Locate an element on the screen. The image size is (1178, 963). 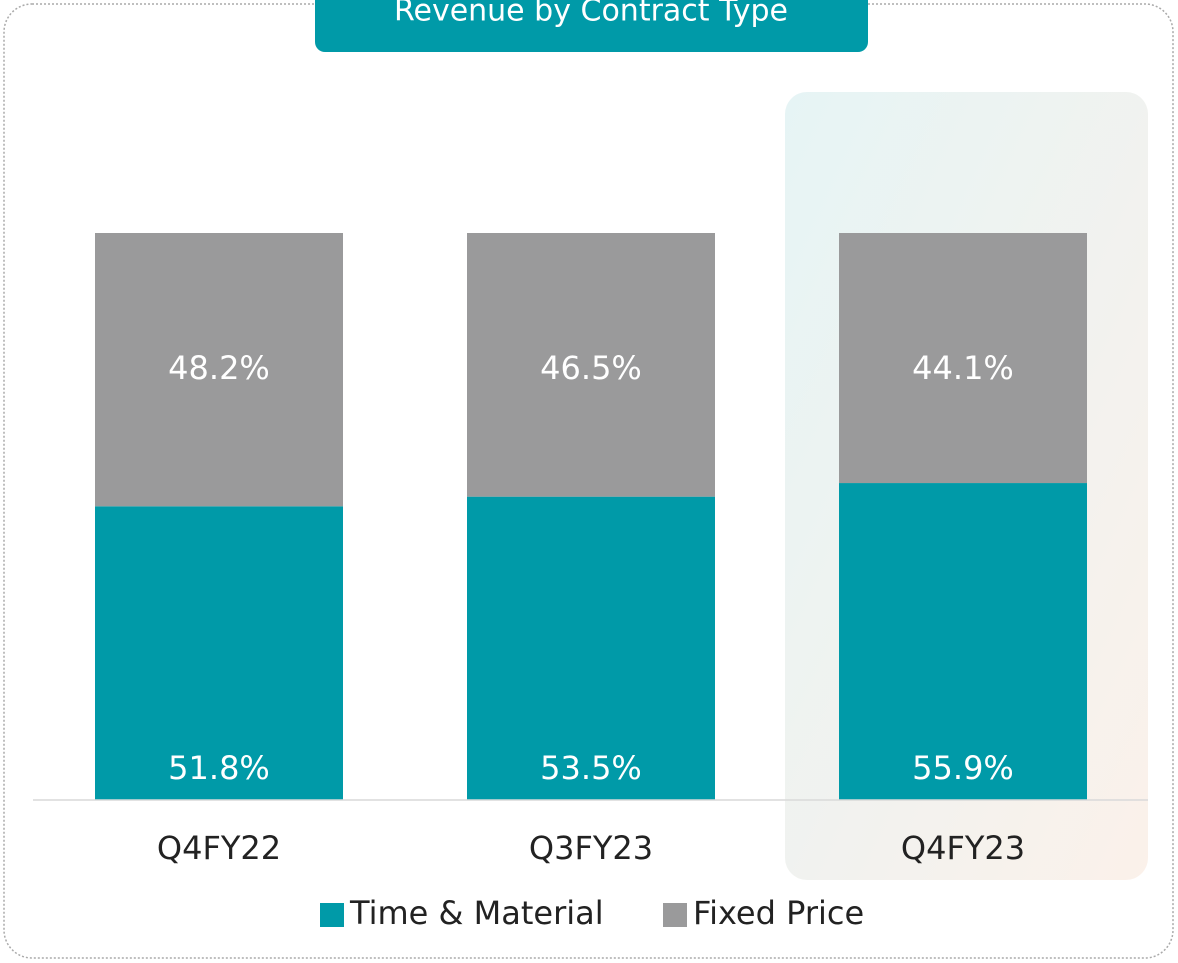
data-label: 48.2% is located at coordinates (219, 368).